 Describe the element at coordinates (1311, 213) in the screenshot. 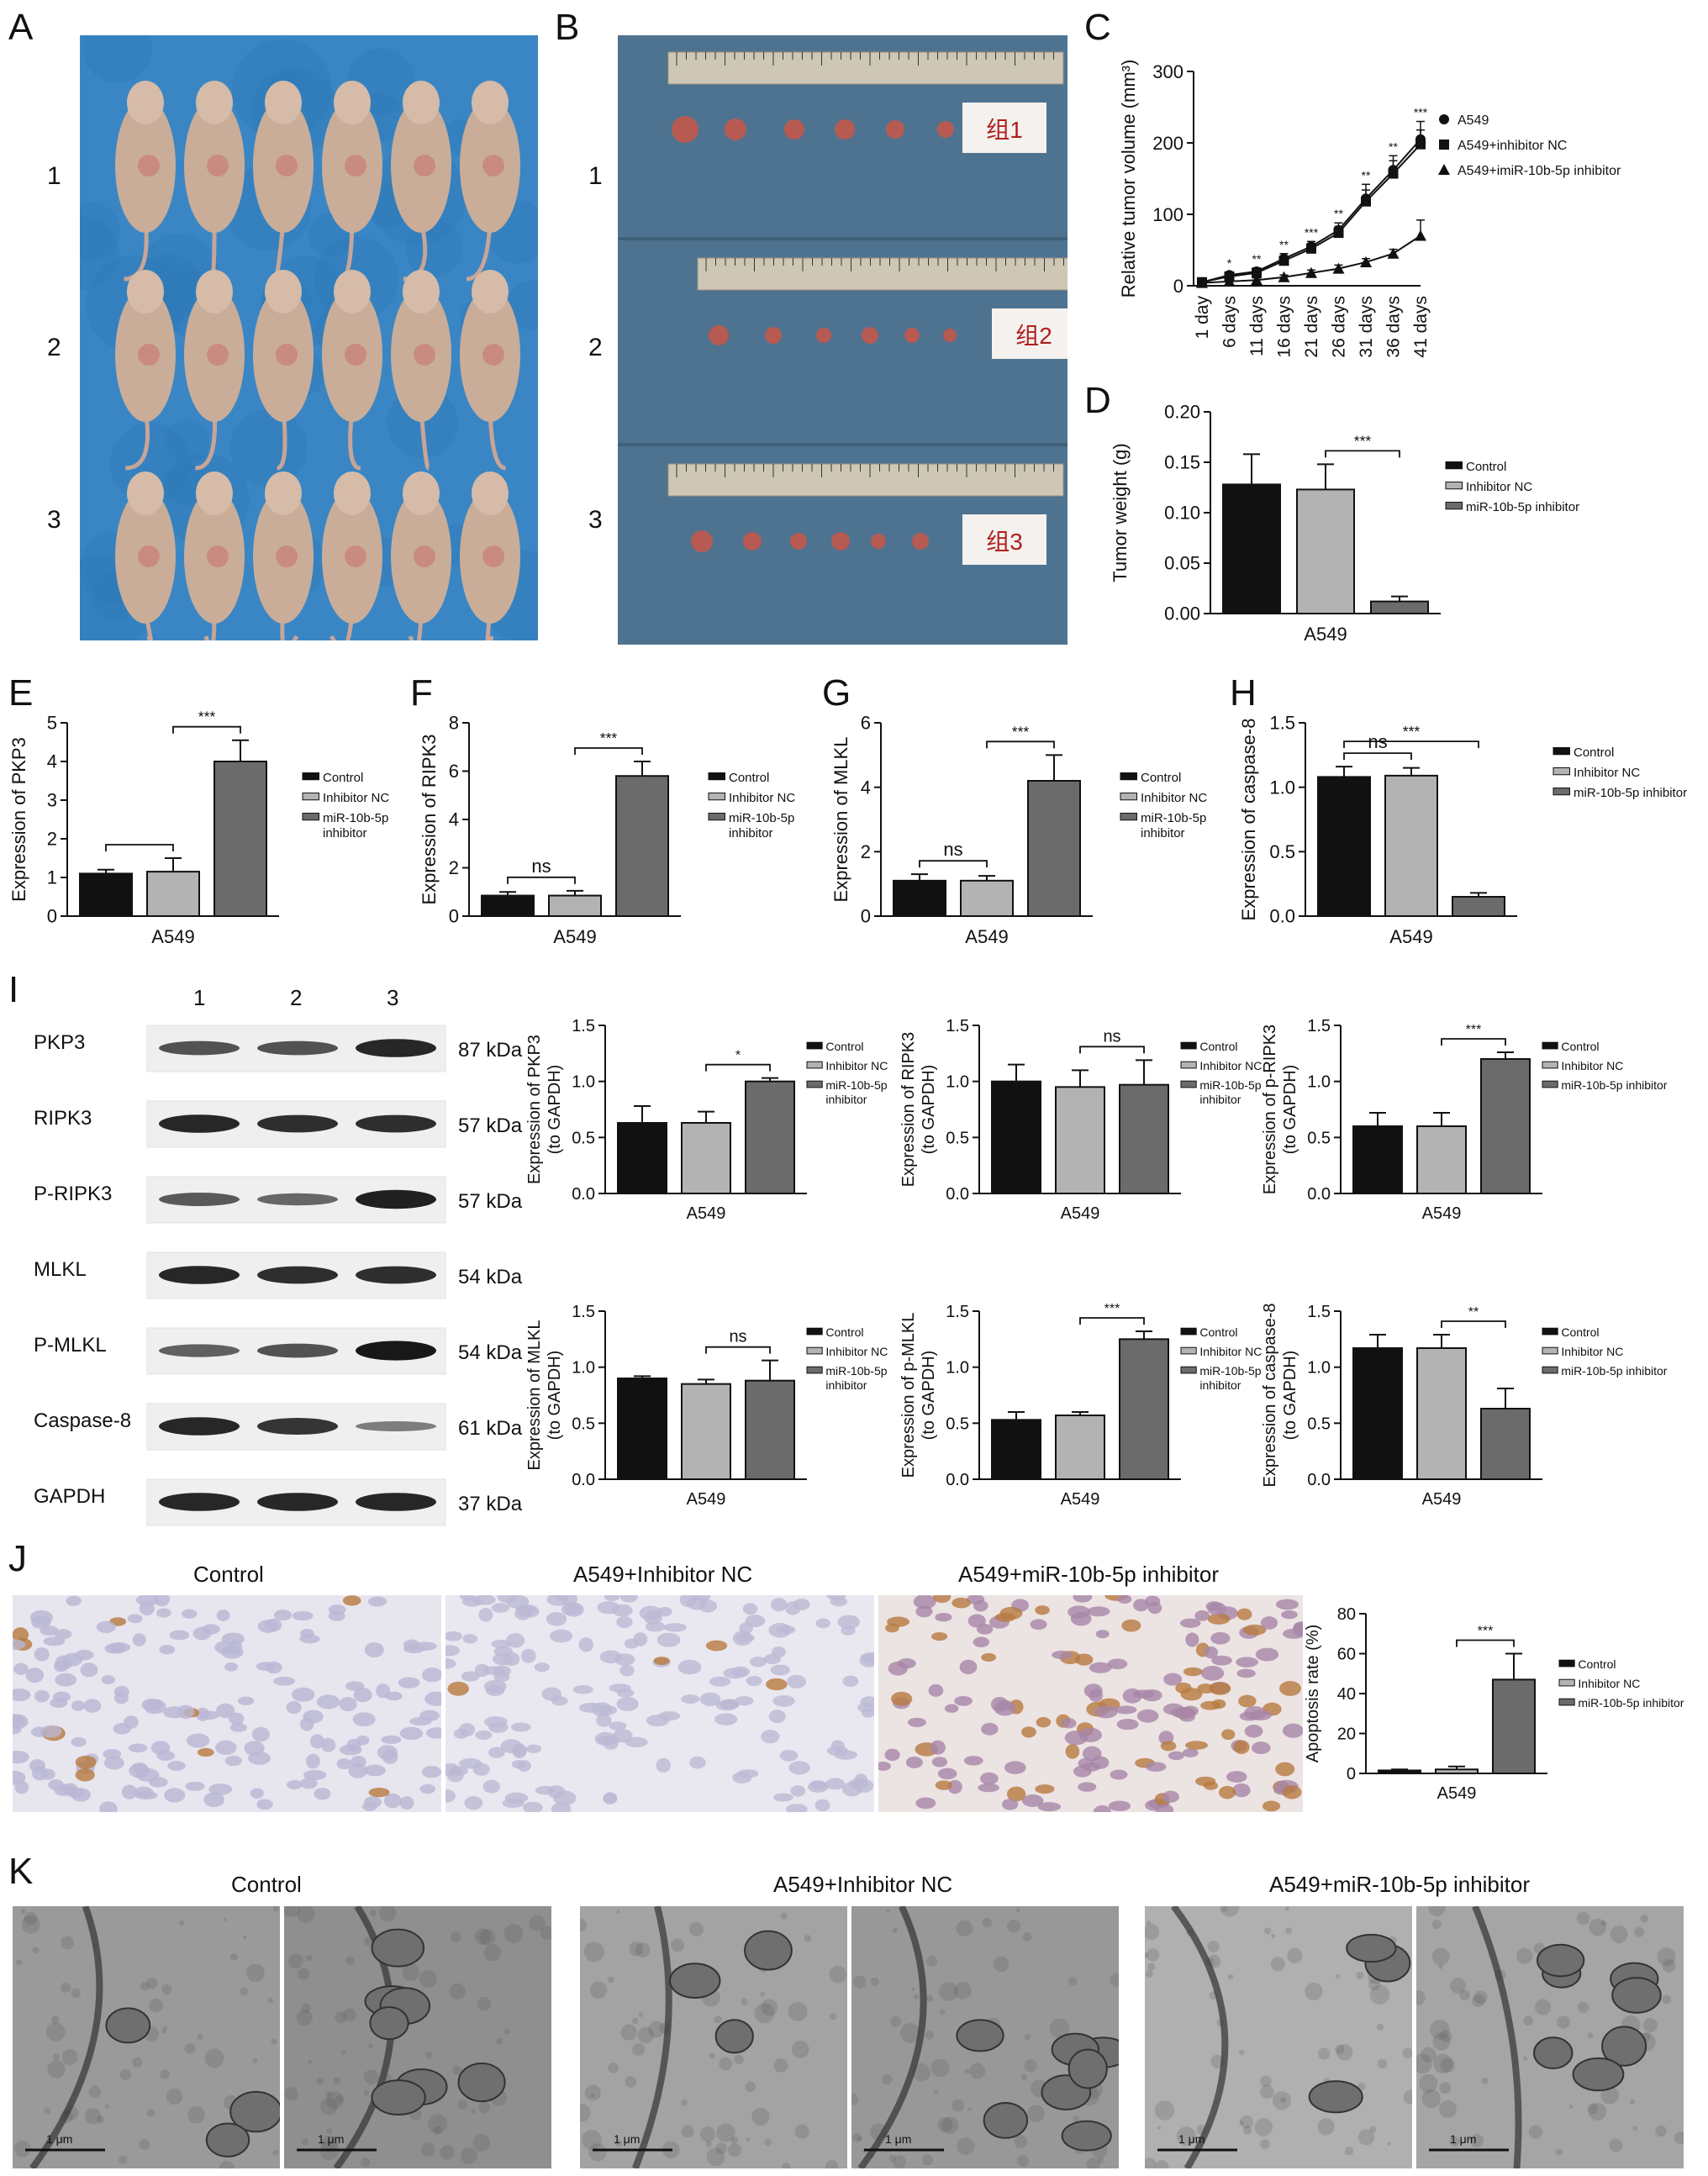

I see `series-line` at that location.